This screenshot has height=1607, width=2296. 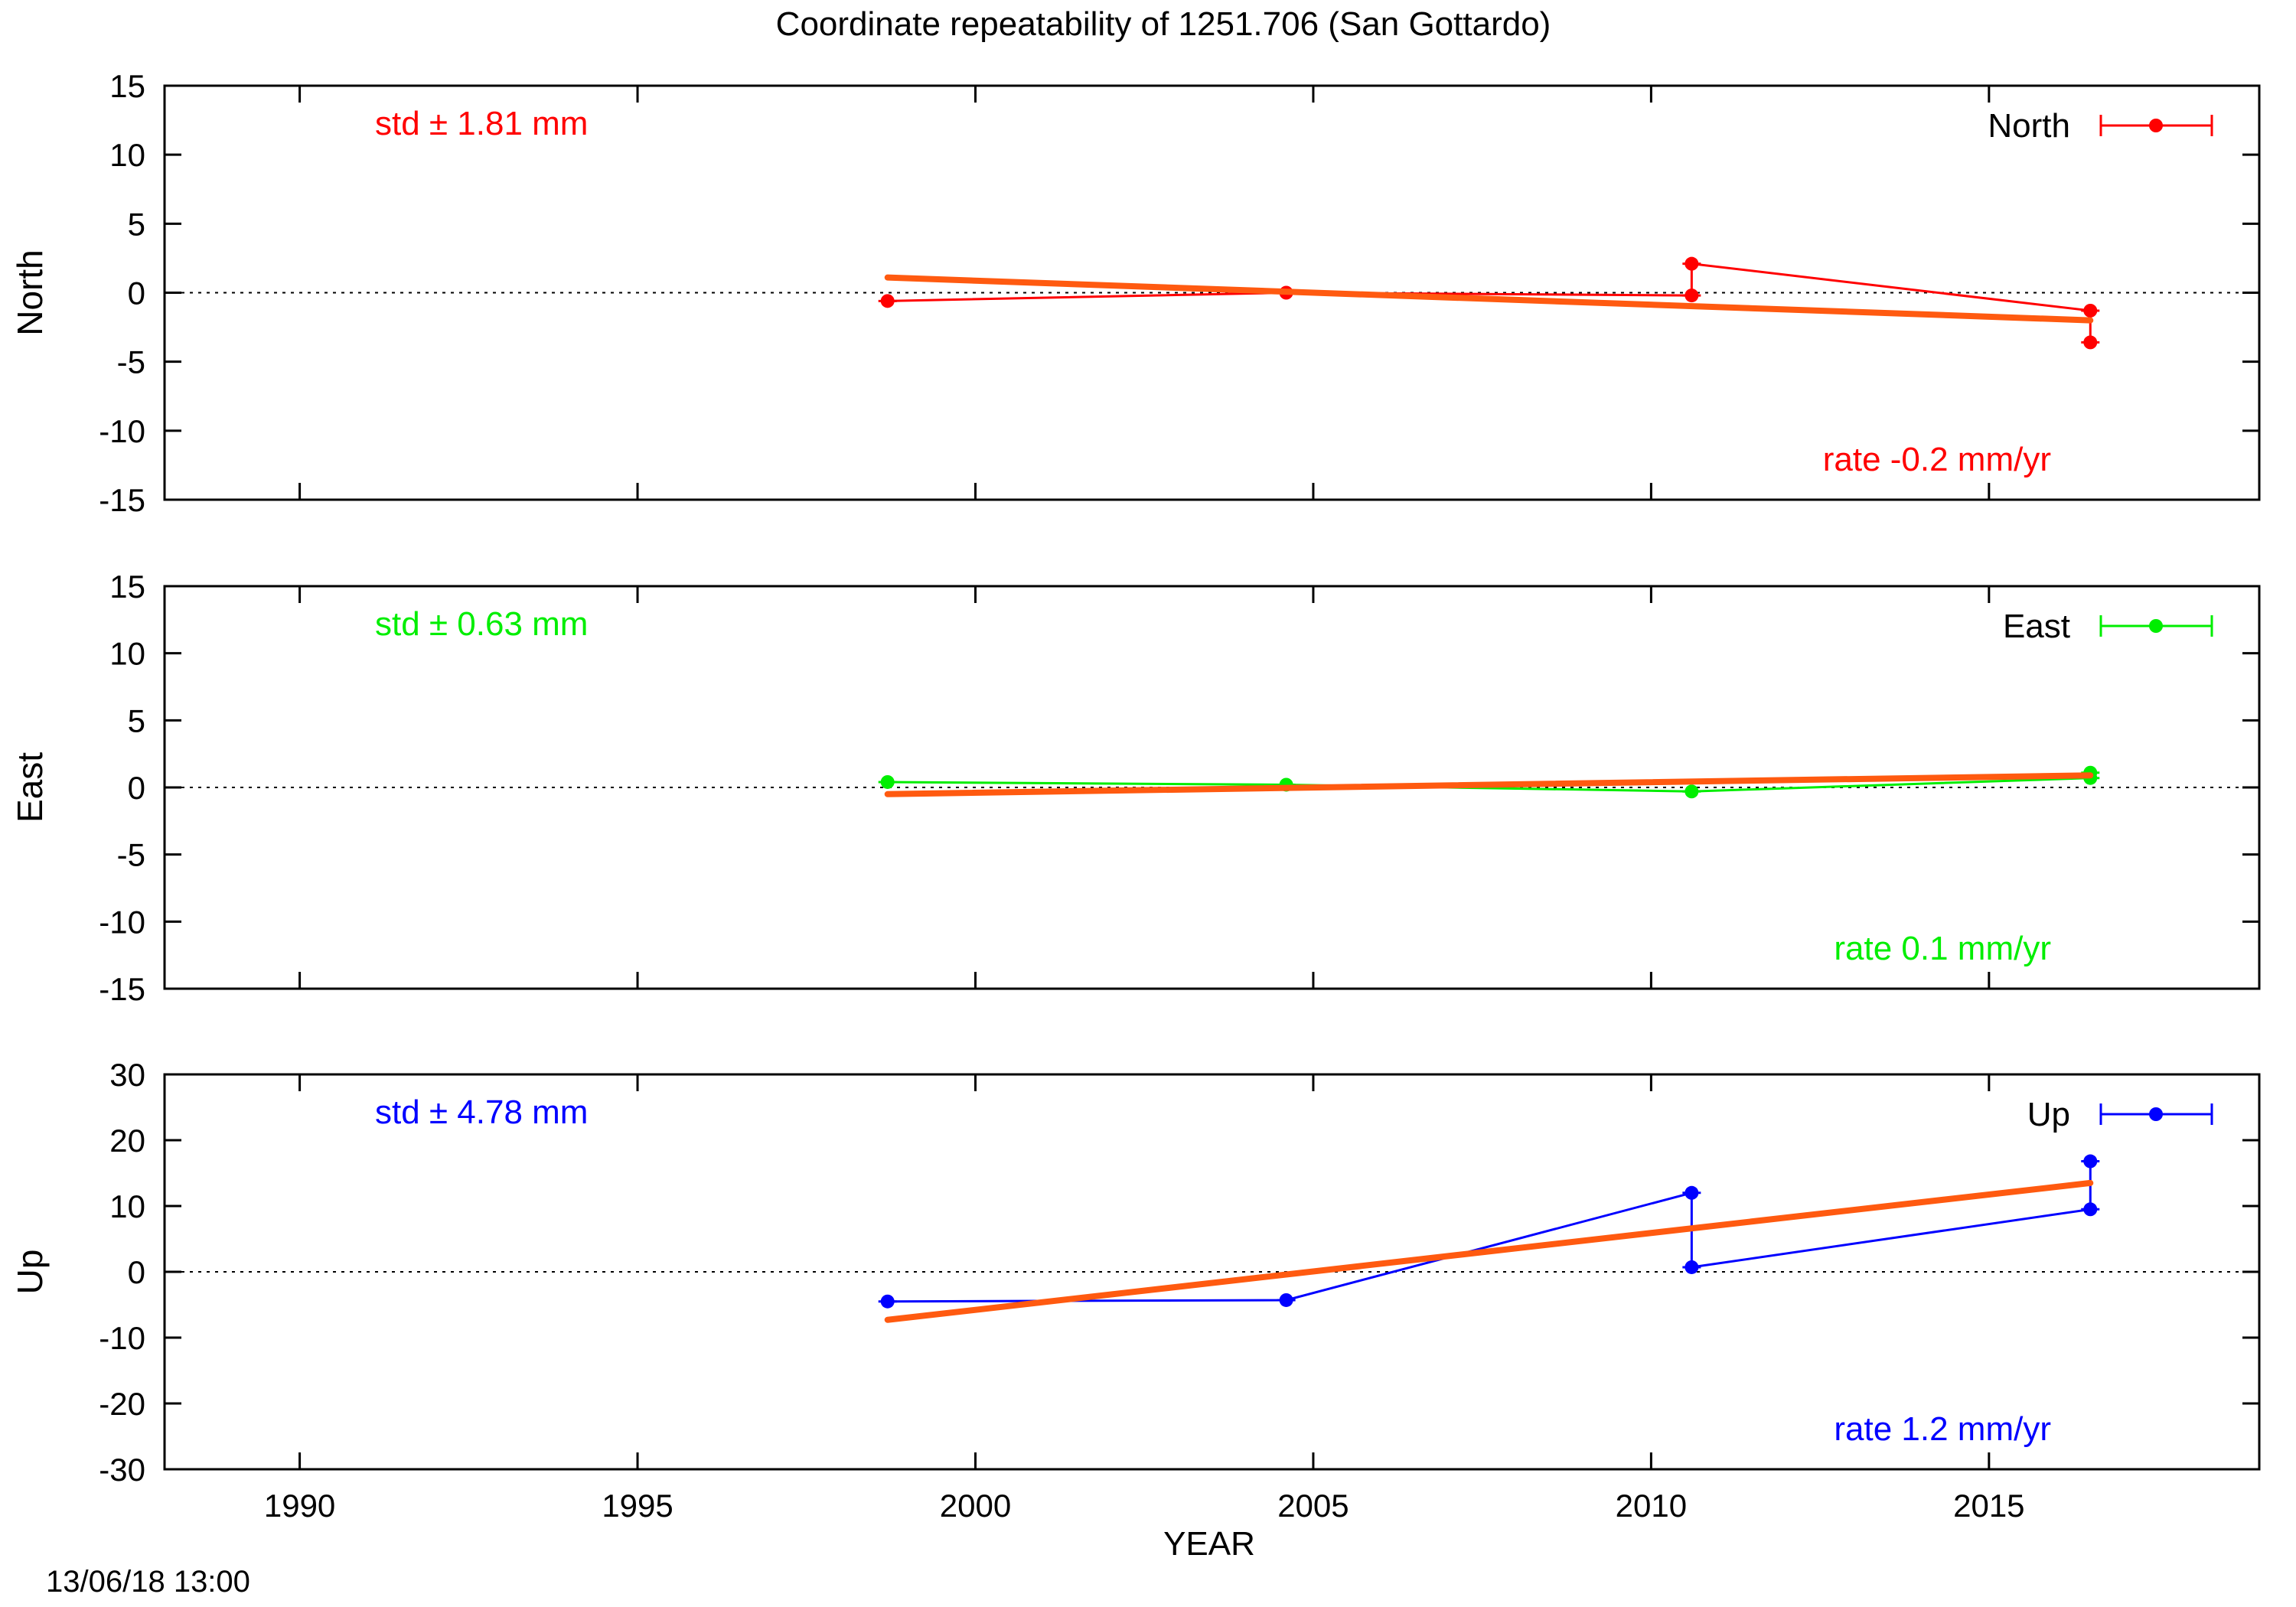 I want to click on north-ytick-label: 5, so click(x=136, y=224).